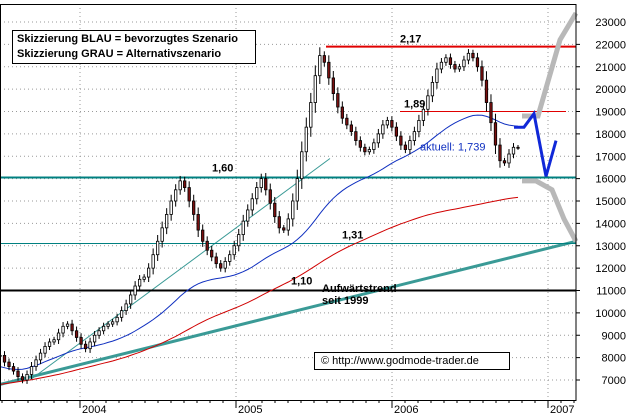 Image resolution: width=628 pixels, height=418 pixels. Describe the element at coordinates (611, 292) in the screenshot. I see `ytick-label-11000: 11000` at that location.